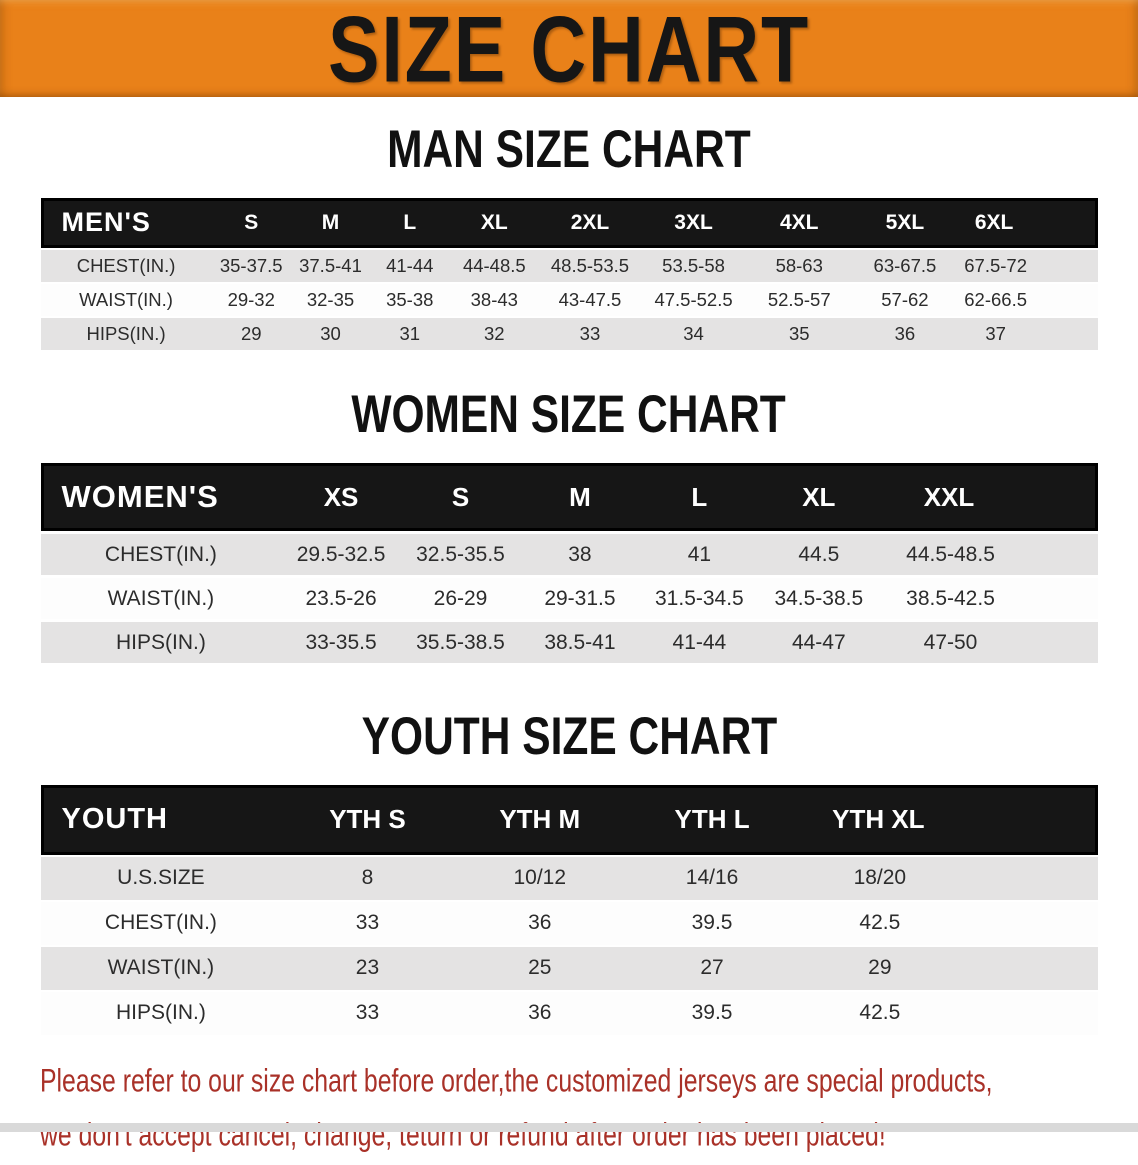 Image resolution: width=1138 pixels, height=1165 pixels. Describe the element at coordinates (341, 642) in the screenshot. I see `size-value-cell: 33-35.5` at that location.